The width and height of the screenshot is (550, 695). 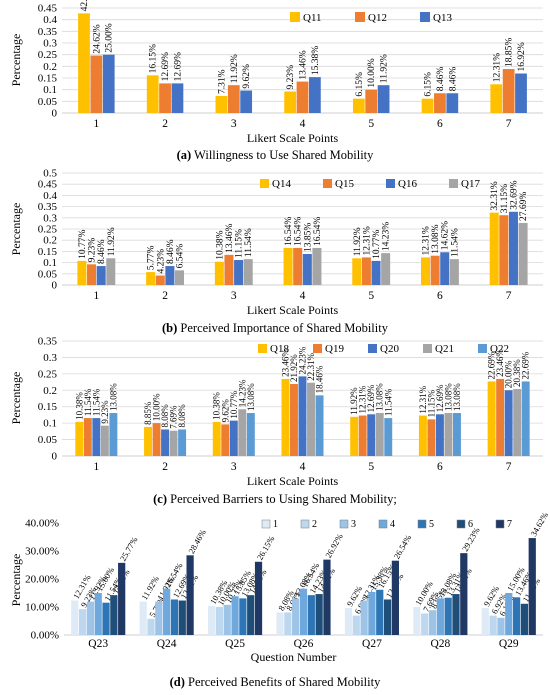 What do you see at coordinates (509, 124) in the screenshot?
I see `x-tick-label: 7` at bounding box center [509, 124].